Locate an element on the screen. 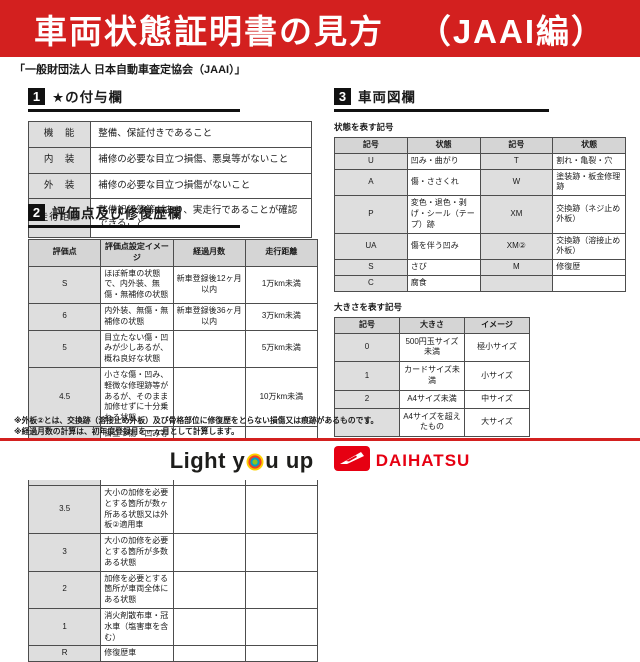 Image resolution: width=640 pixels, height=662 pixels. daihatsu-wordmark: DAIHATSU is located at coordinates (423, 460).